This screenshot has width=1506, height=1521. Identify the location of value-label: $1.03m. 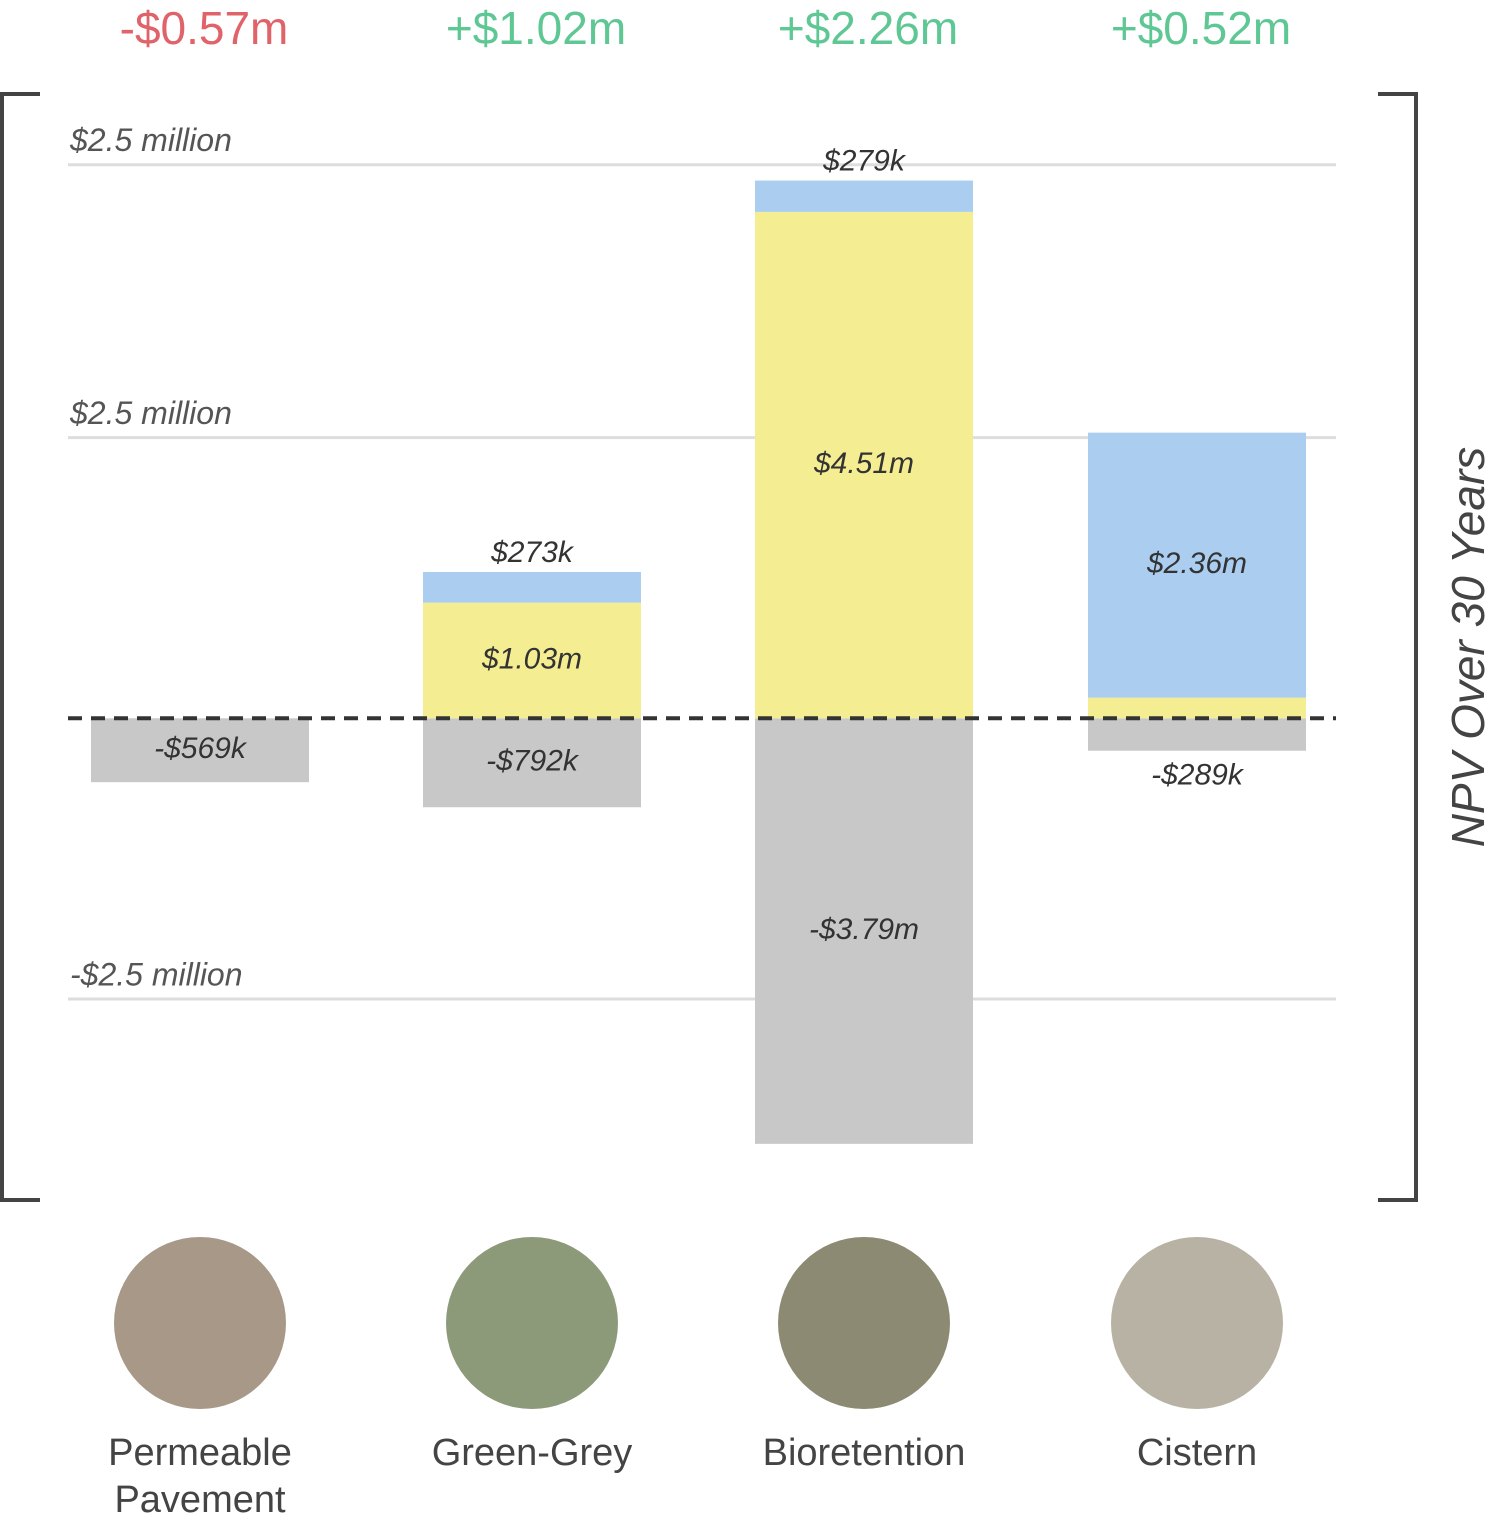
(531, 658).